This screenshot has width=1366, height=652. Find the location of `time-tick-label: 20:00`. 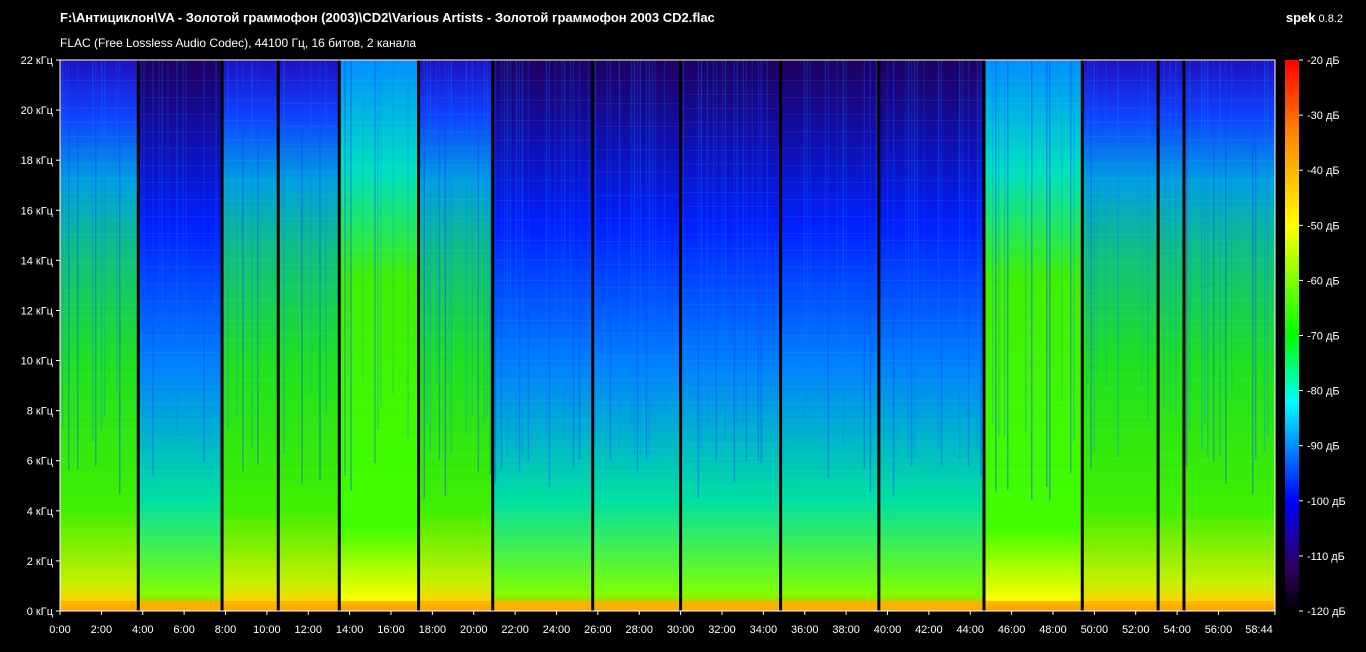

time-tick-label: 20:00 is located at coordinates (474, 630).